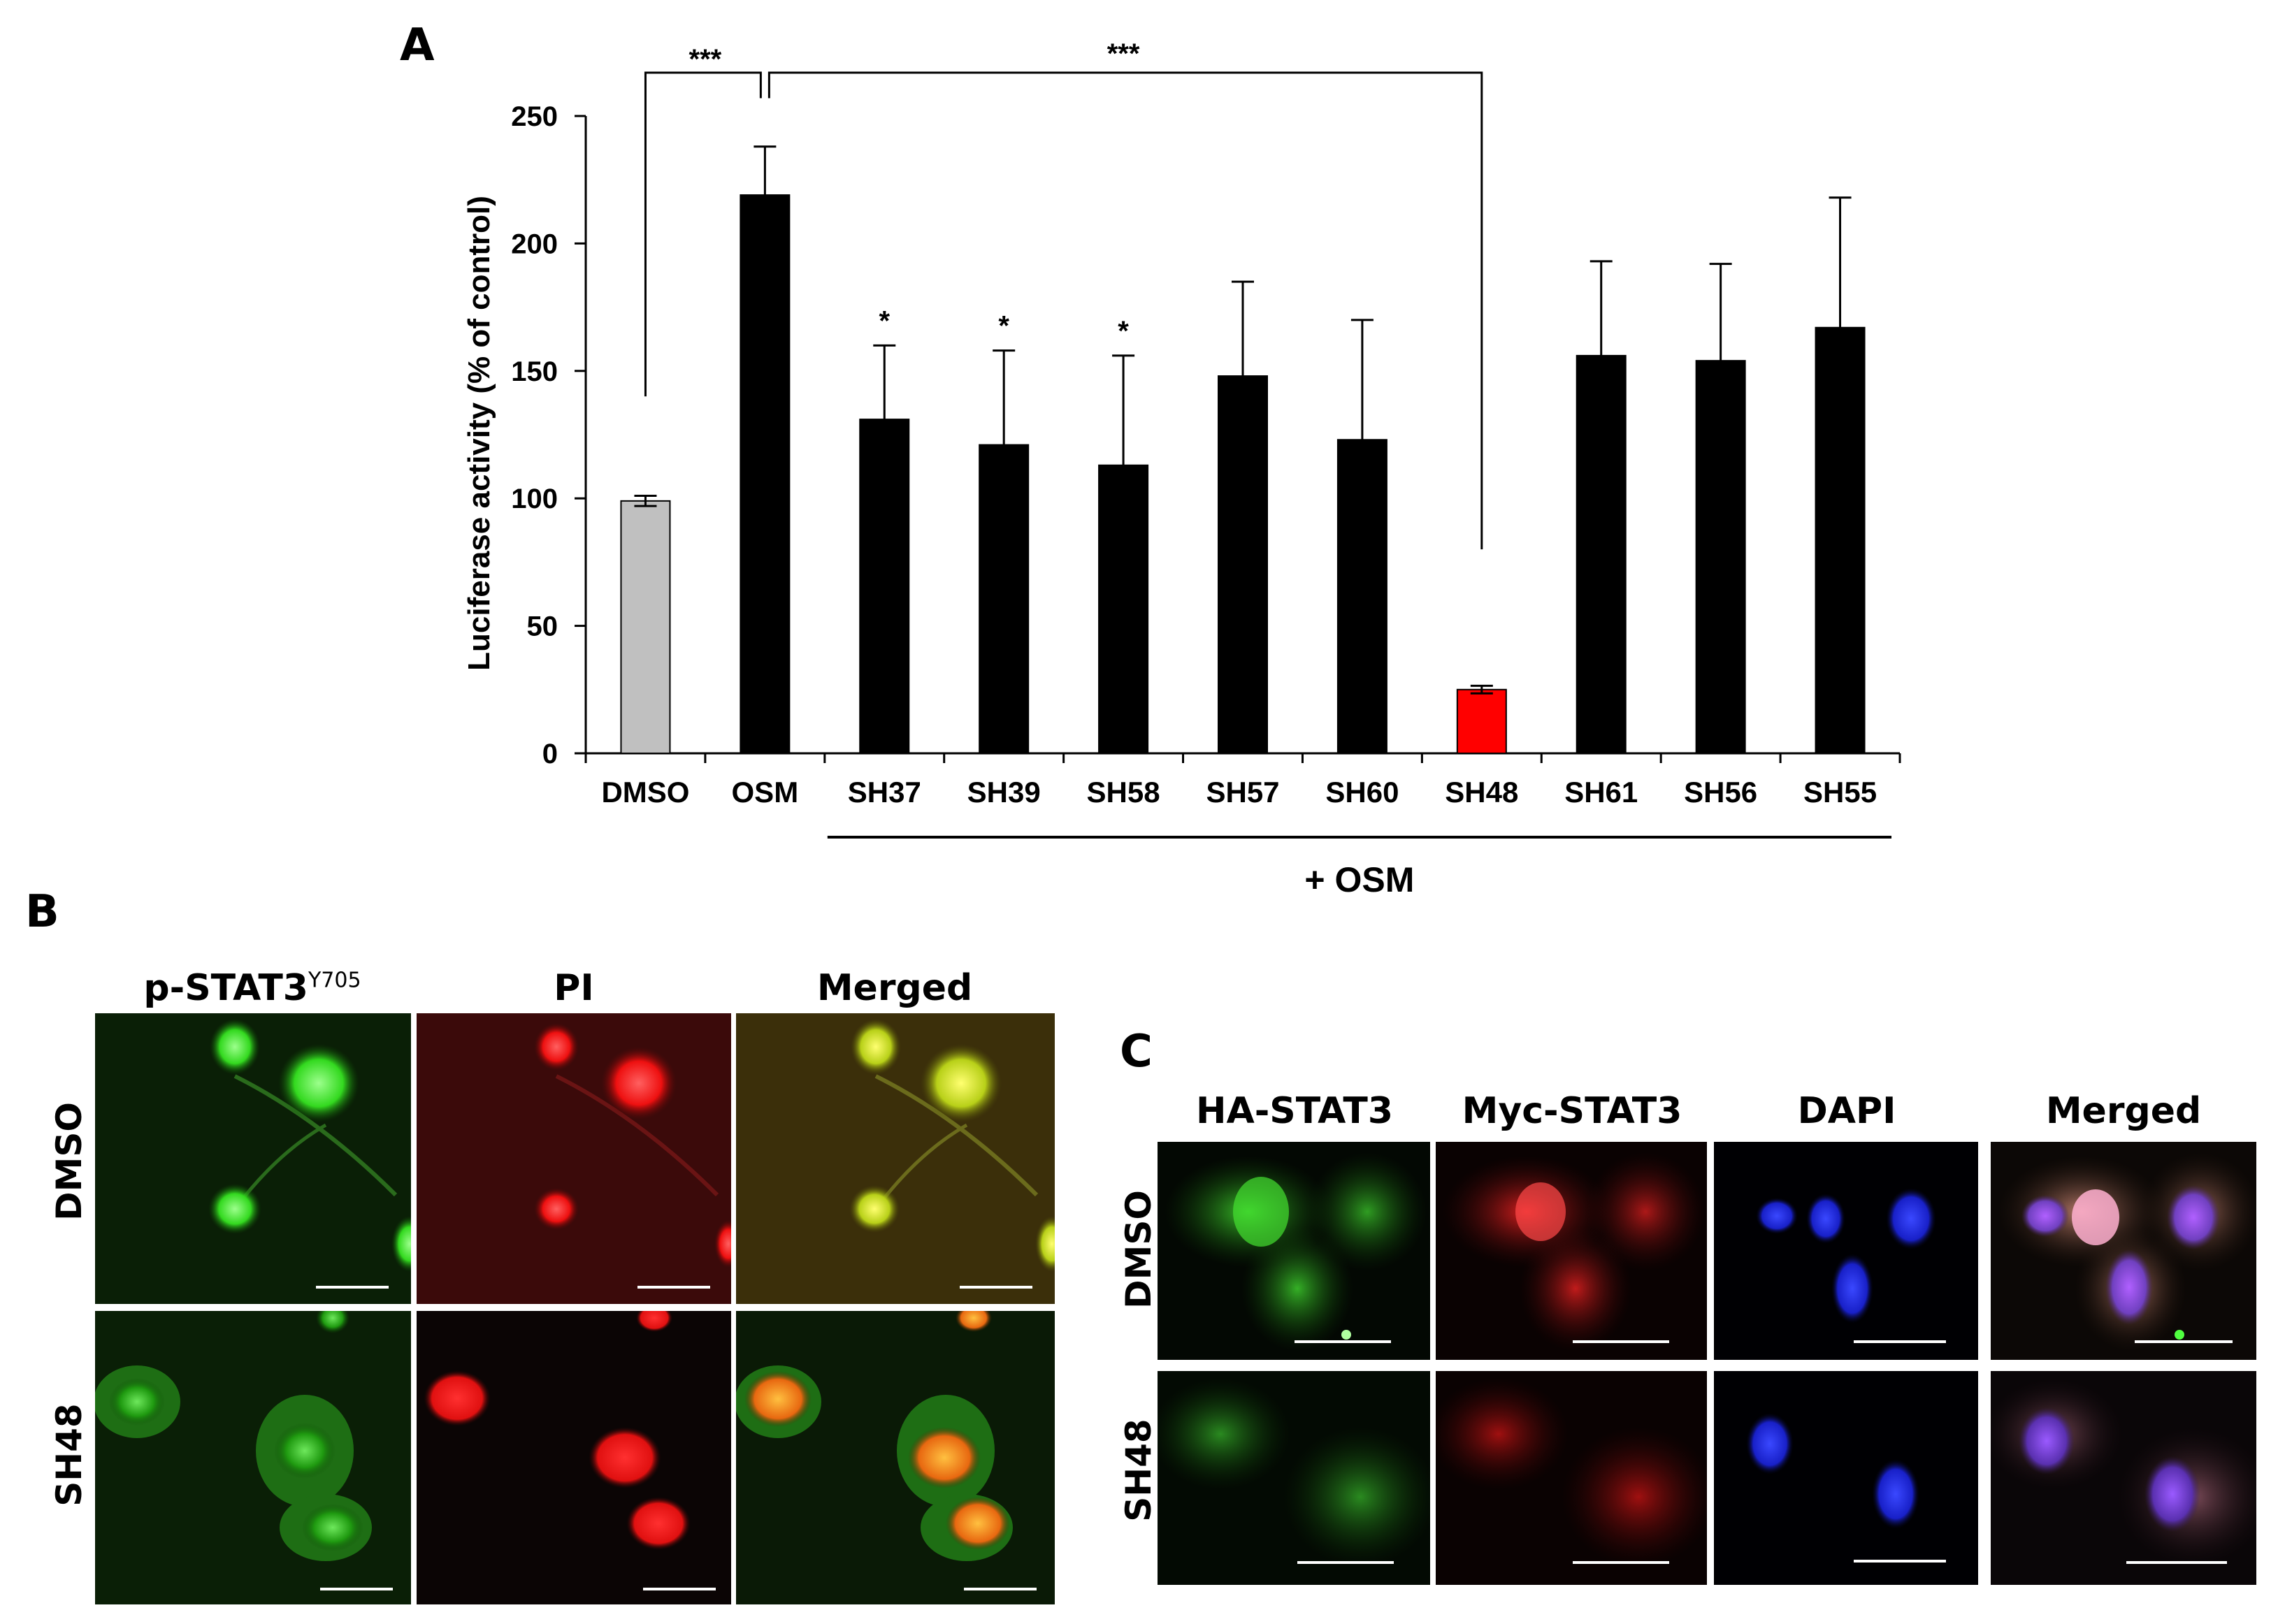 The image size is (2278, 1624). I want to click on micrograph-c-ha-sh48, so click(1294, 1478).